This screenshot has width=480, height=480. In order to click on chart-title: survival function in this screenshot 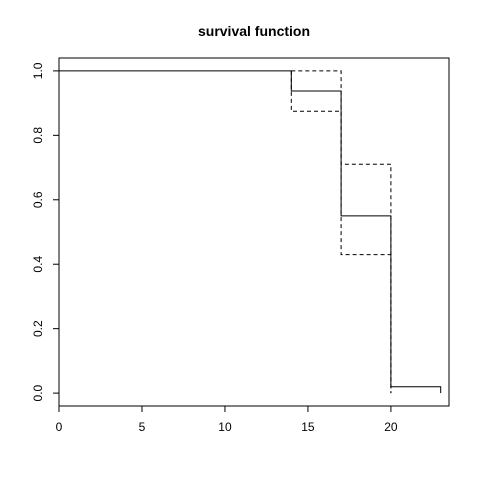, I will do `click(254, 31)`.